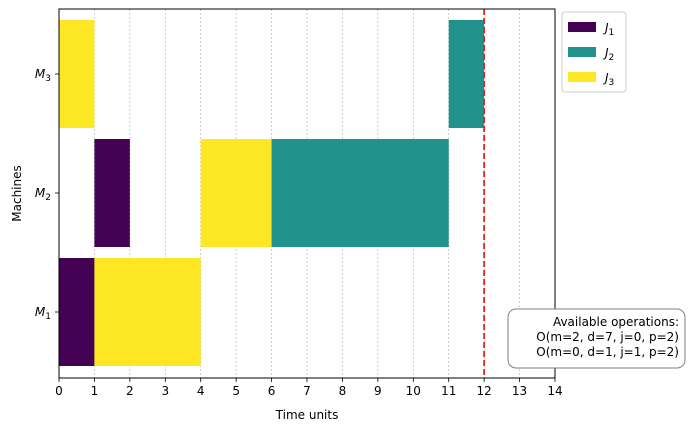 The width and height of the screenshot is (688, 436). I want to click on x-tick-label: 7, so click(307, 391).